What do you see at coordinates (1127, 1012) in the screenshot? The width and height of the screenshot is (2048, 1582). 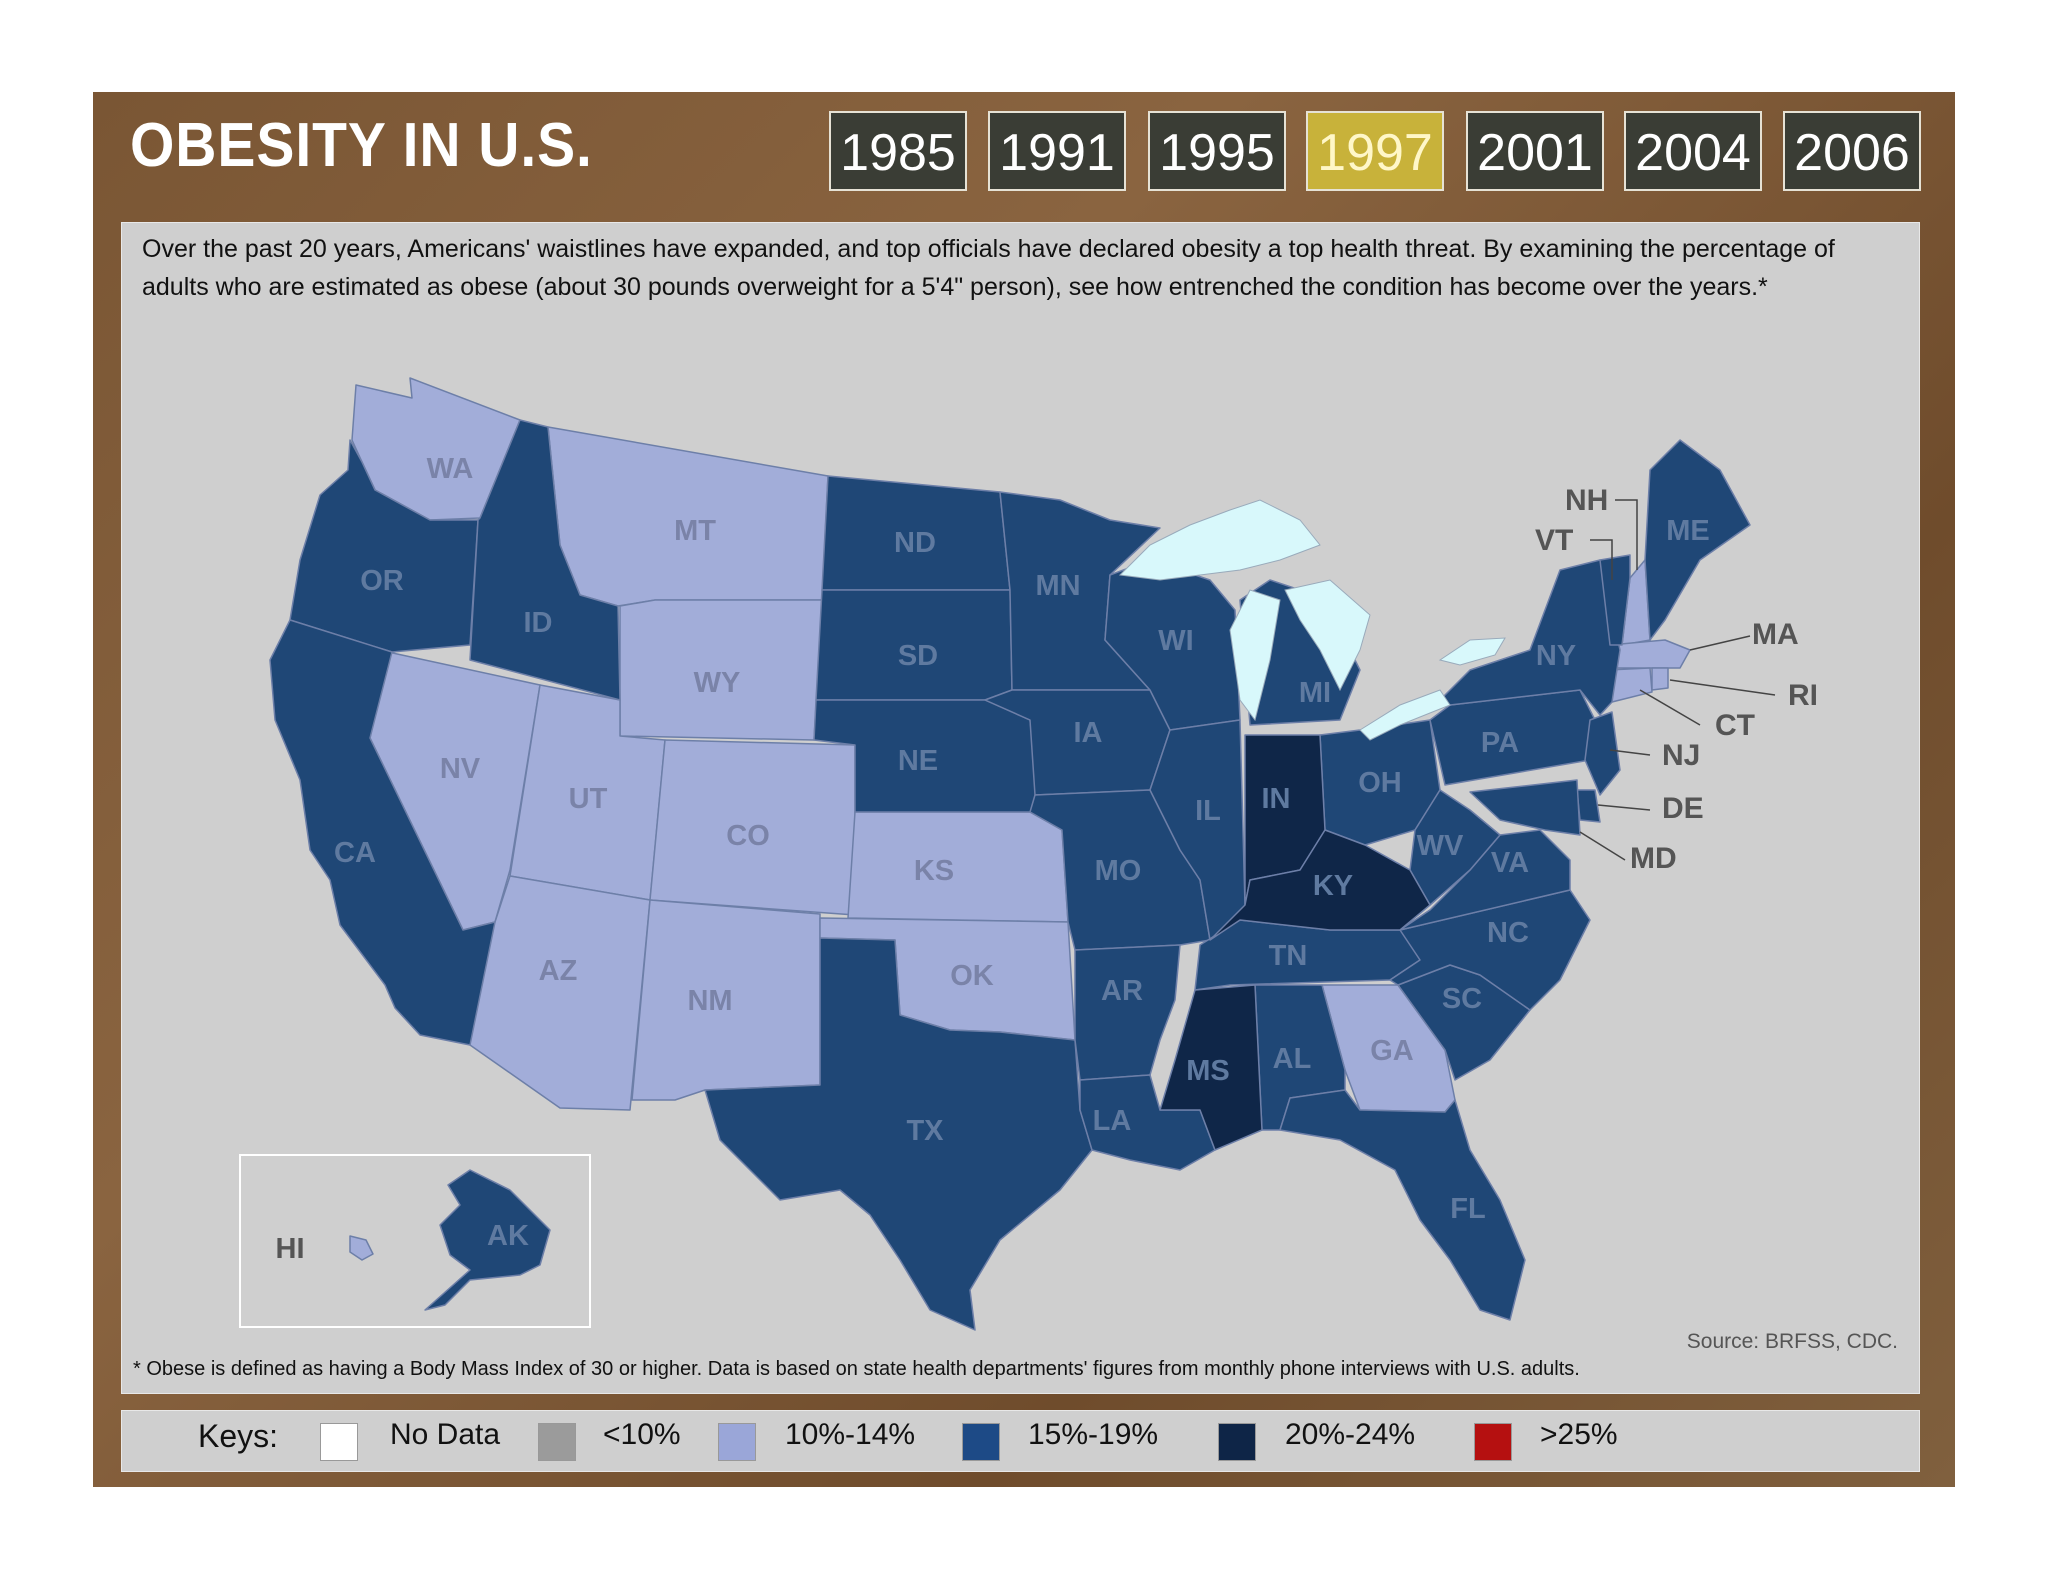 I see `state-AR` at bounding box center [1127, 1012].